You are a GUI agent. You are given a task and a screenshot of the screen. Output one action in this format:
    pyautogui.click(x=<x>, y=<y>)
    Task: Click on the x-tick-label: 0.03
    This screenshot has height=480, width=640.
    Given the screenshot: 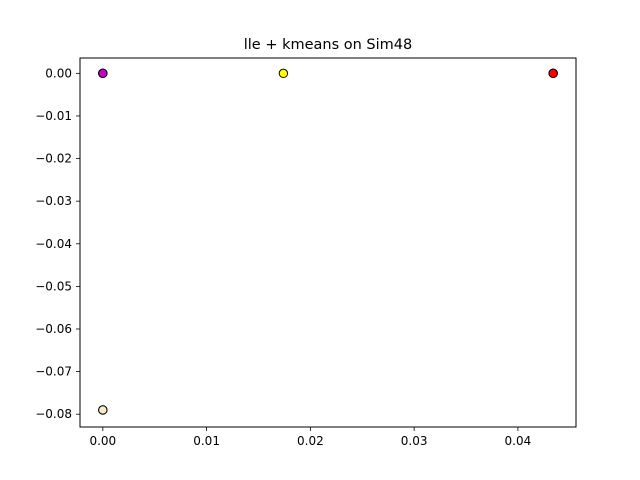 What is the action you would take?
    pyautogui.click(x=414, y=441)
    